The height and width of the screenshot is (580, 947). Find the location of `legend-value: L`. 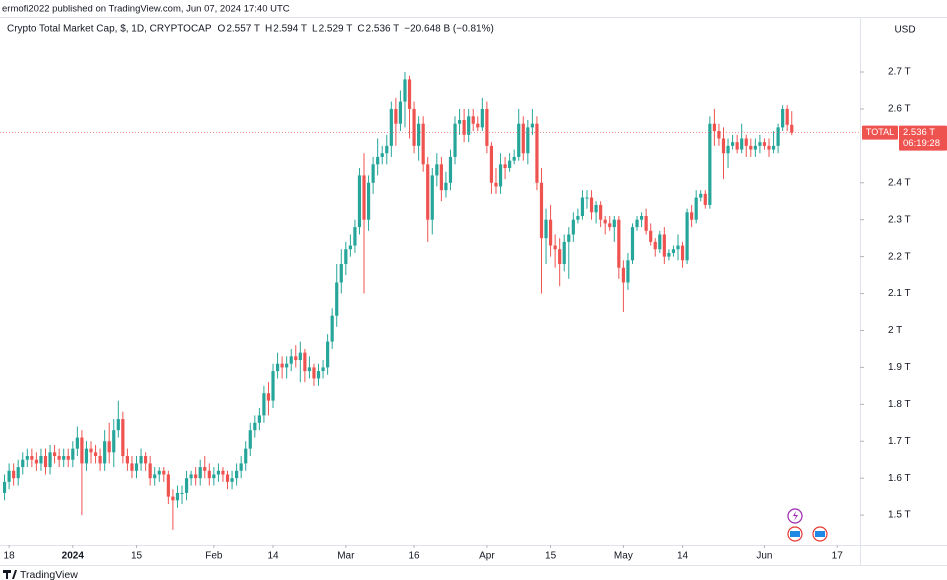

legend-value: L is located at coordinates (315, 29).